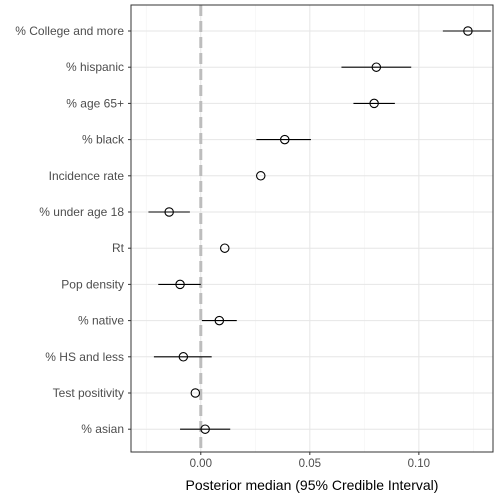 The width and height of the screenshot is (500, 500). What do you see at coordinates (84, 357) in the screenshot?
I see `y-tick-label: % HS and less` at bounding box center [84, 357].